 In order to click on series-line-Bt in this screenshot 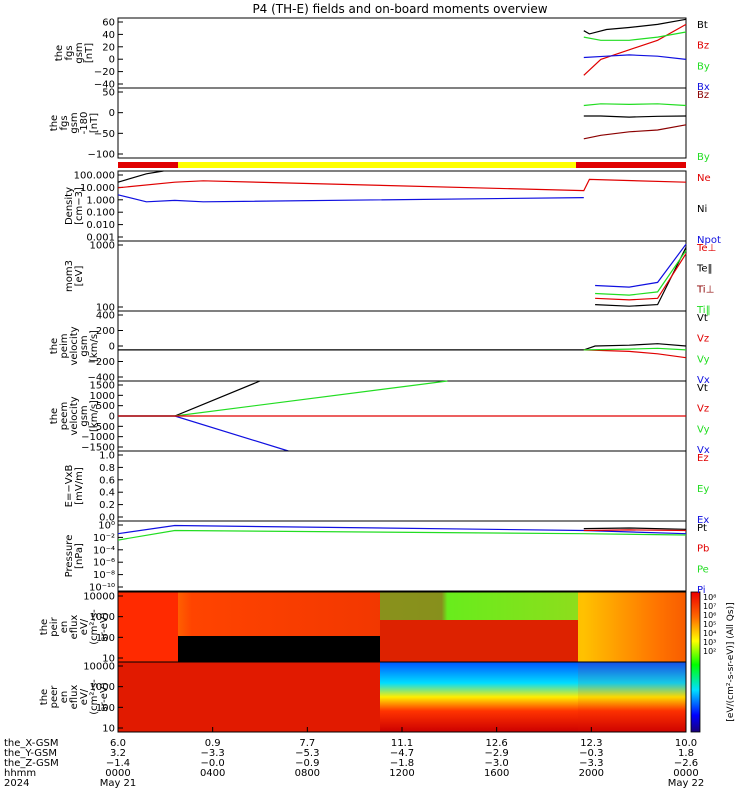, I will do `click(635, 116)`.